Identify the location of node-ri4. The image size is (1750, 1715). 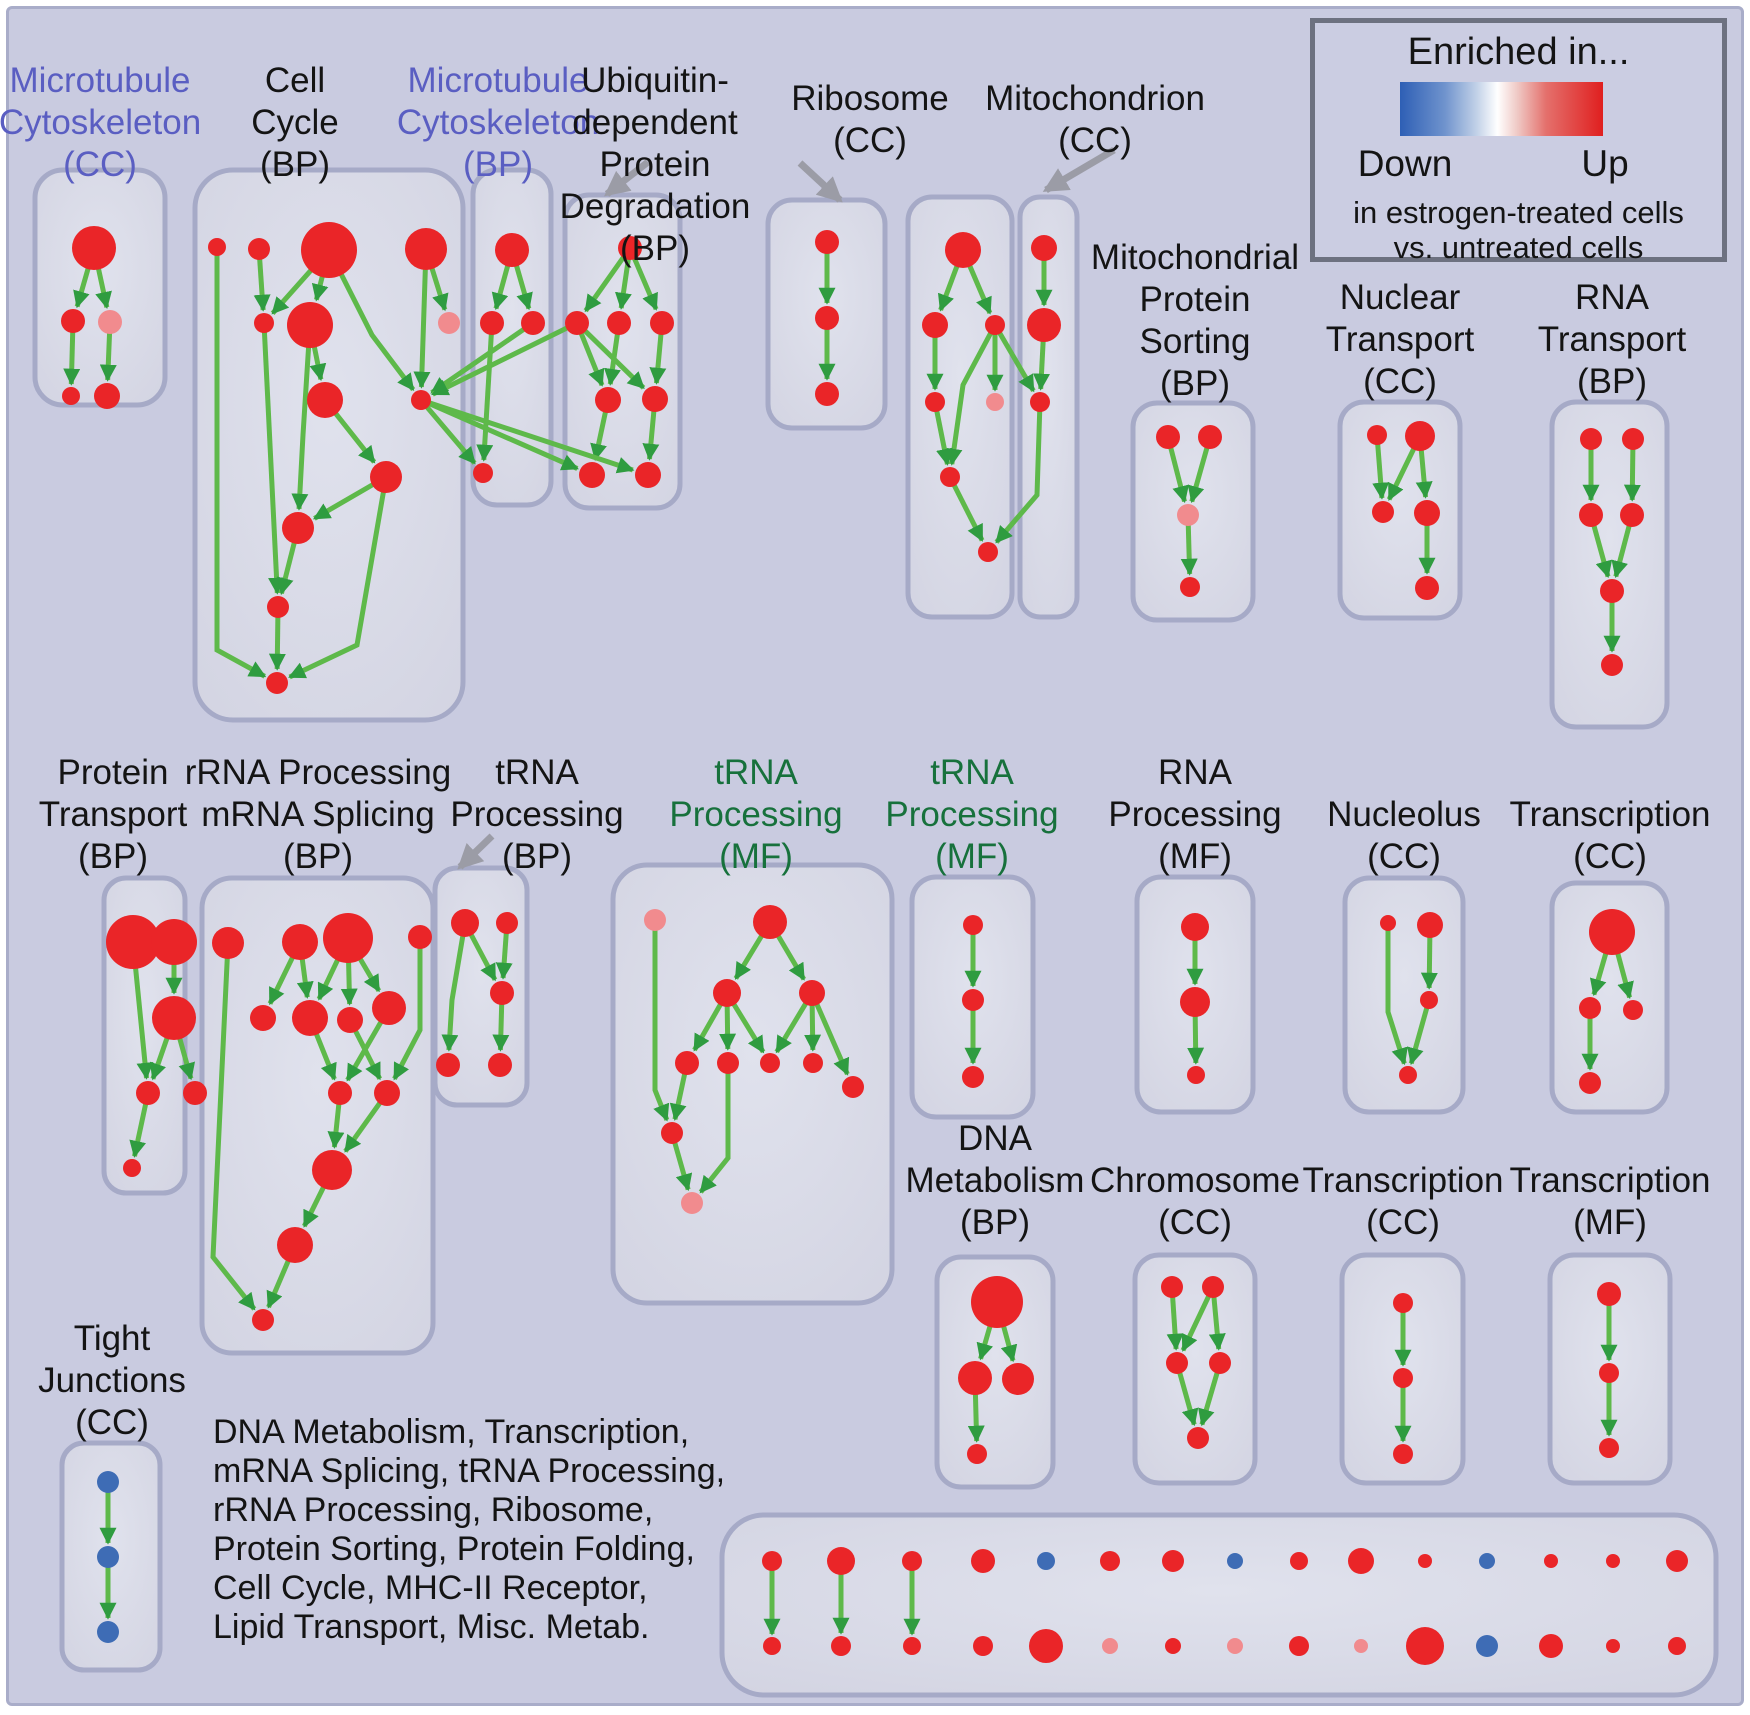
(935, 402).